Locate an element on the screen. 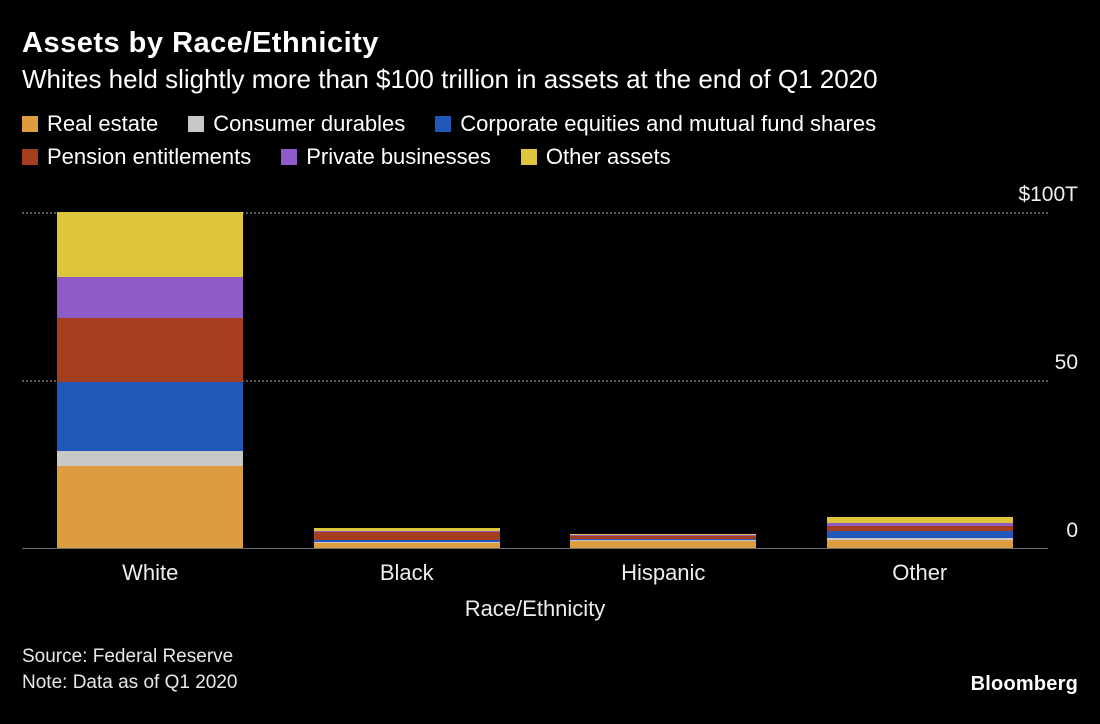 This screenshot has width=1100, height=724. segment-other-real-estate is located at coordinates (919, 543).